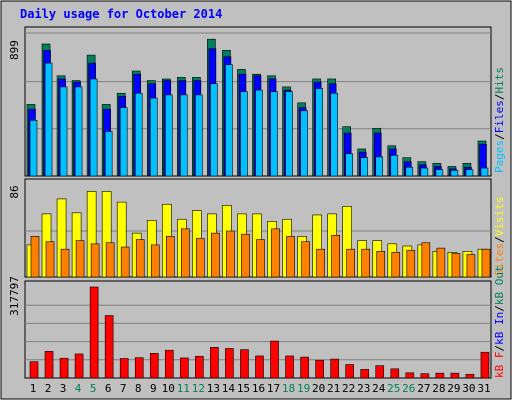  What do you see at coordinates (258, 388) in the screenshot?
I see `x-tick-label-16: 16` at bounding box center [258, 388].